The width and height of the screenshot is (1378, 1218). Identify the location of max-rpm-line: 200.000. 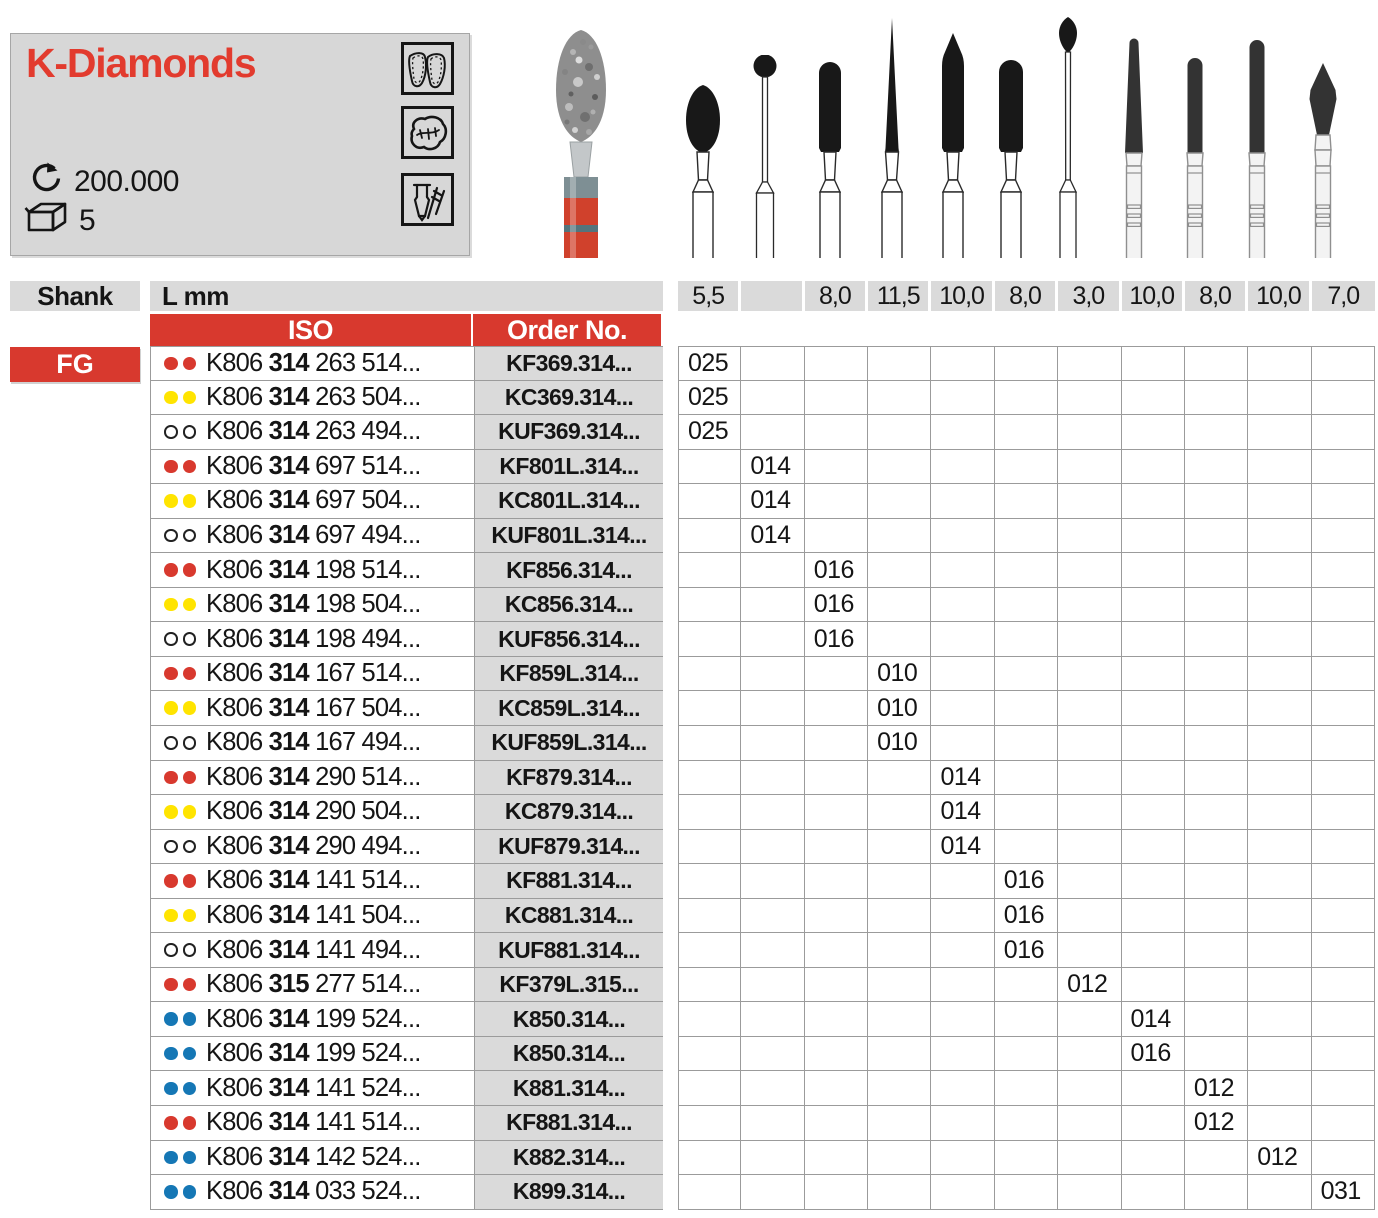
(103, 182).